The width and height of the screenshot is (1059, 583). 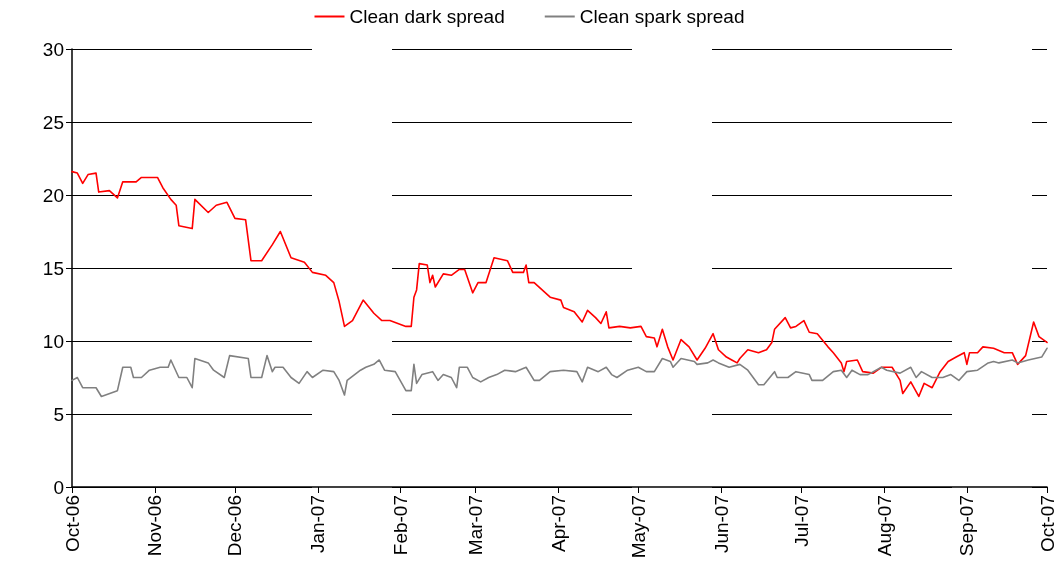 What do you see at coordinates (53, 122) in the screenshot?
I see `y-tick-label: 25` at bounding box center [53, 122].